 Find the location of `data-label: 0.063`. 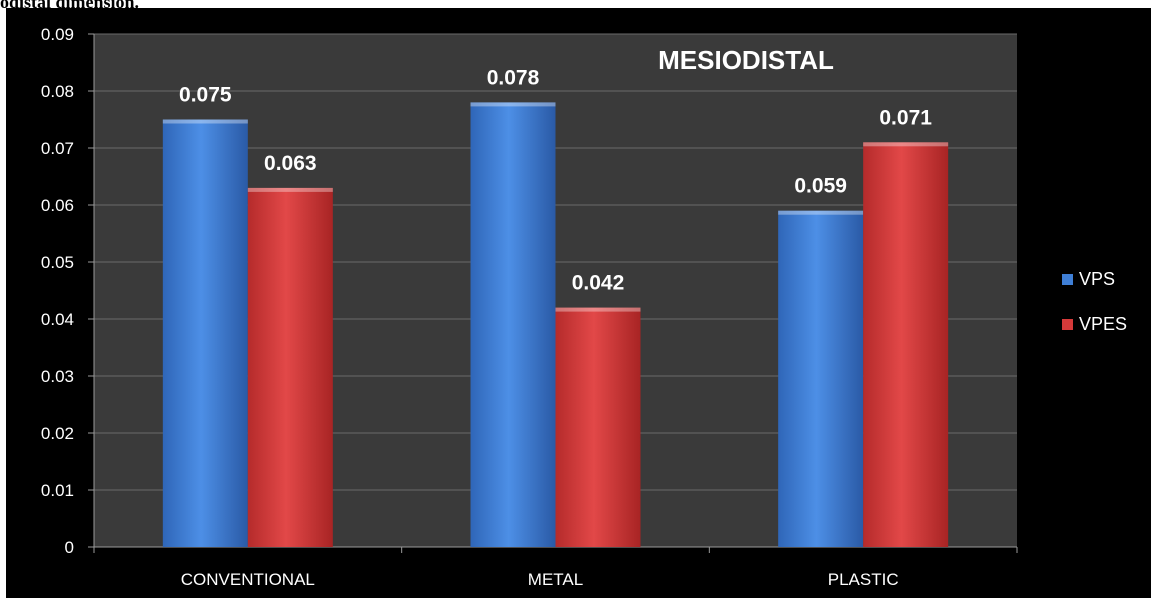

data-label: 0.063 is located at coordinates (290, 163).